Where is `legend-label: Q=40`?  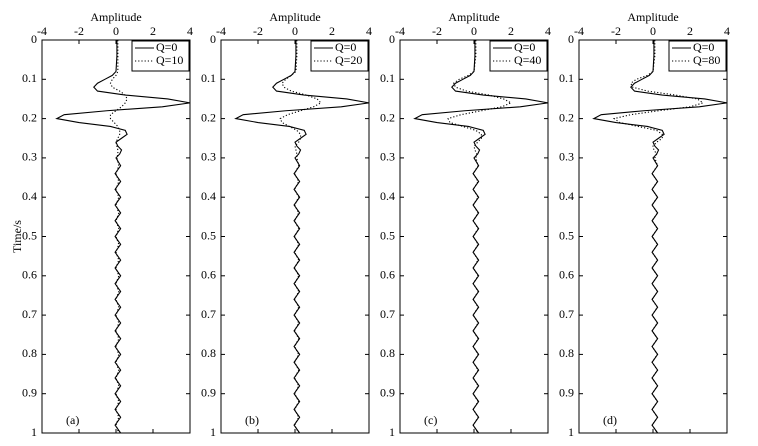
legend-label: Q=40 is located at coordinates (527, 60).